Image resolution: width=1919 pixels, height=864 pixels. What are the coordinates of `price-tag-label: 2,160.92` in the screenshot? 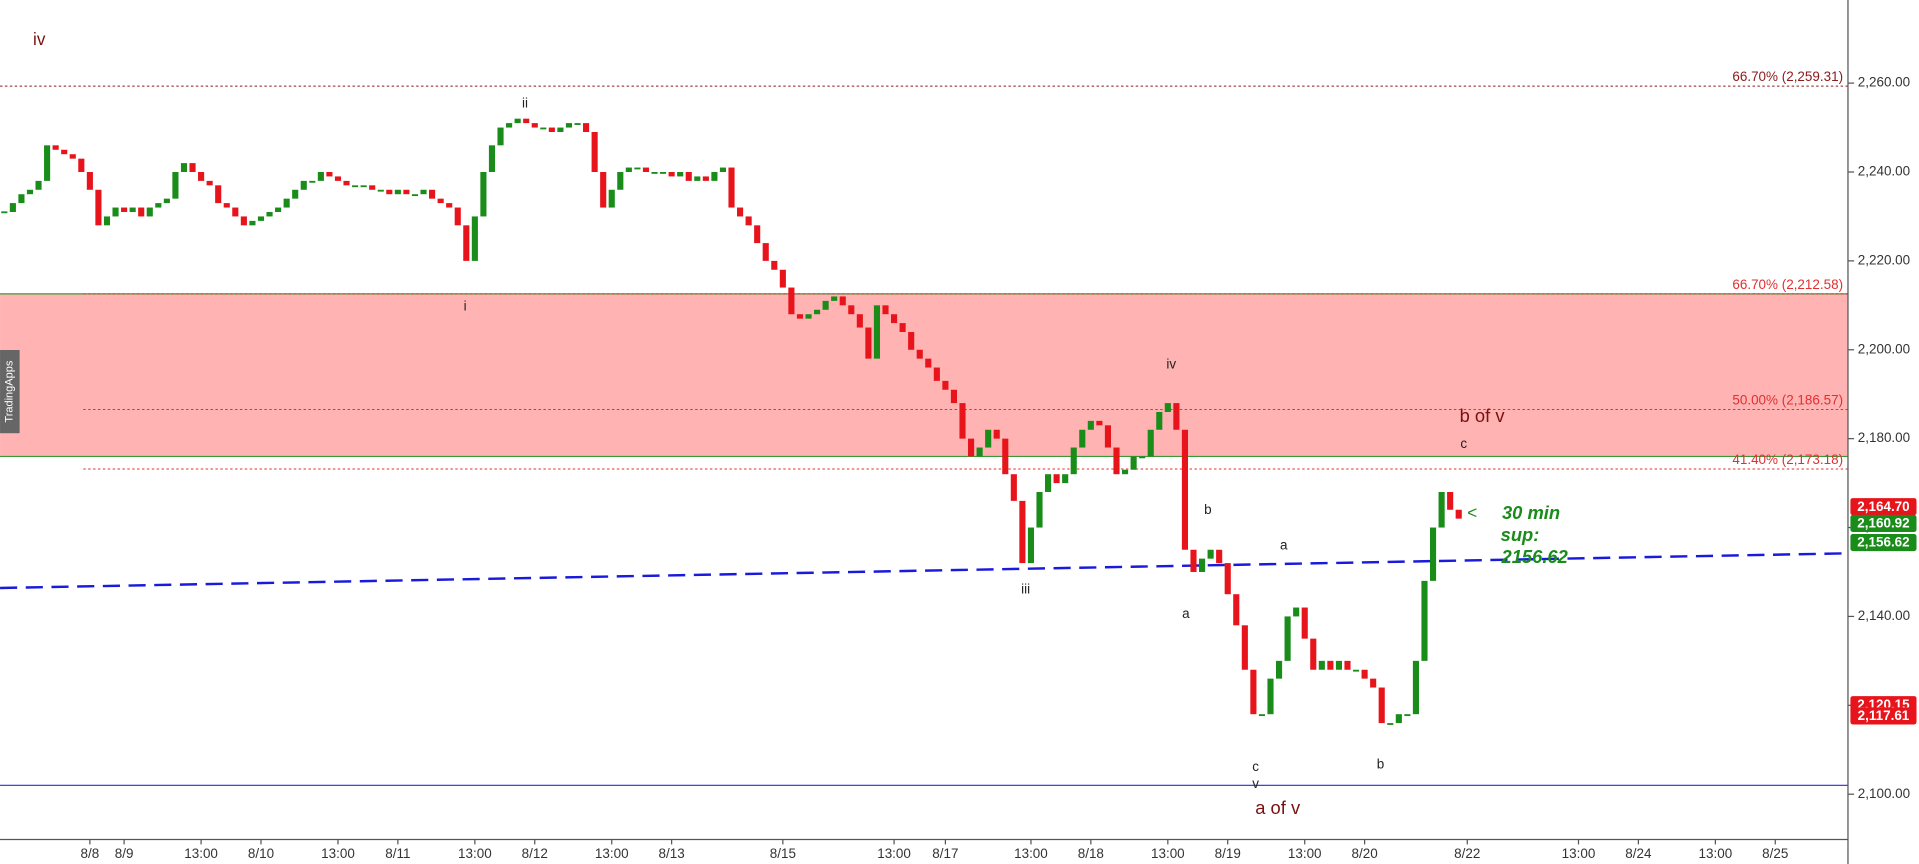 It's located at (1883, 523).